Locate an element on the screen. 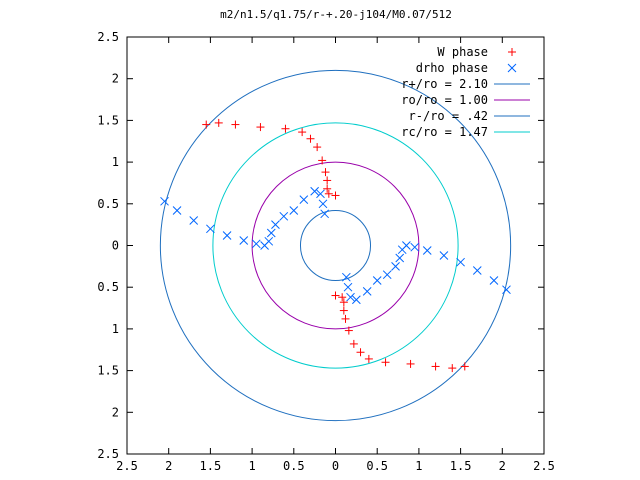 The width and height of the screenshot is (640, 480). x-tick-label-10: 2.5 is located at coordinates (544, 466).